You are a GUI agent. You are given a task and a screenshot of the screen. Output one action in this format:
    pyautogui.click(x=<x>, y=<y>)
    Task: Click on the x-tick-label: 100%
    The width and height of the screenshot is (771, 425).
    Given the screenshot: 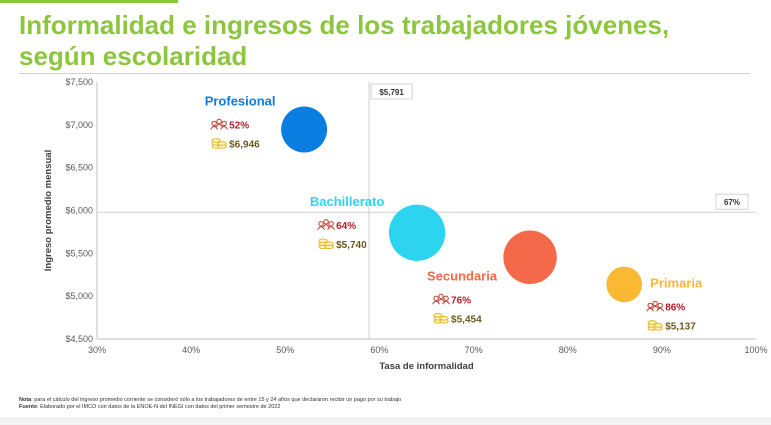 What is the action you would take?
    pyautogui.click(x=755, y=350)
    